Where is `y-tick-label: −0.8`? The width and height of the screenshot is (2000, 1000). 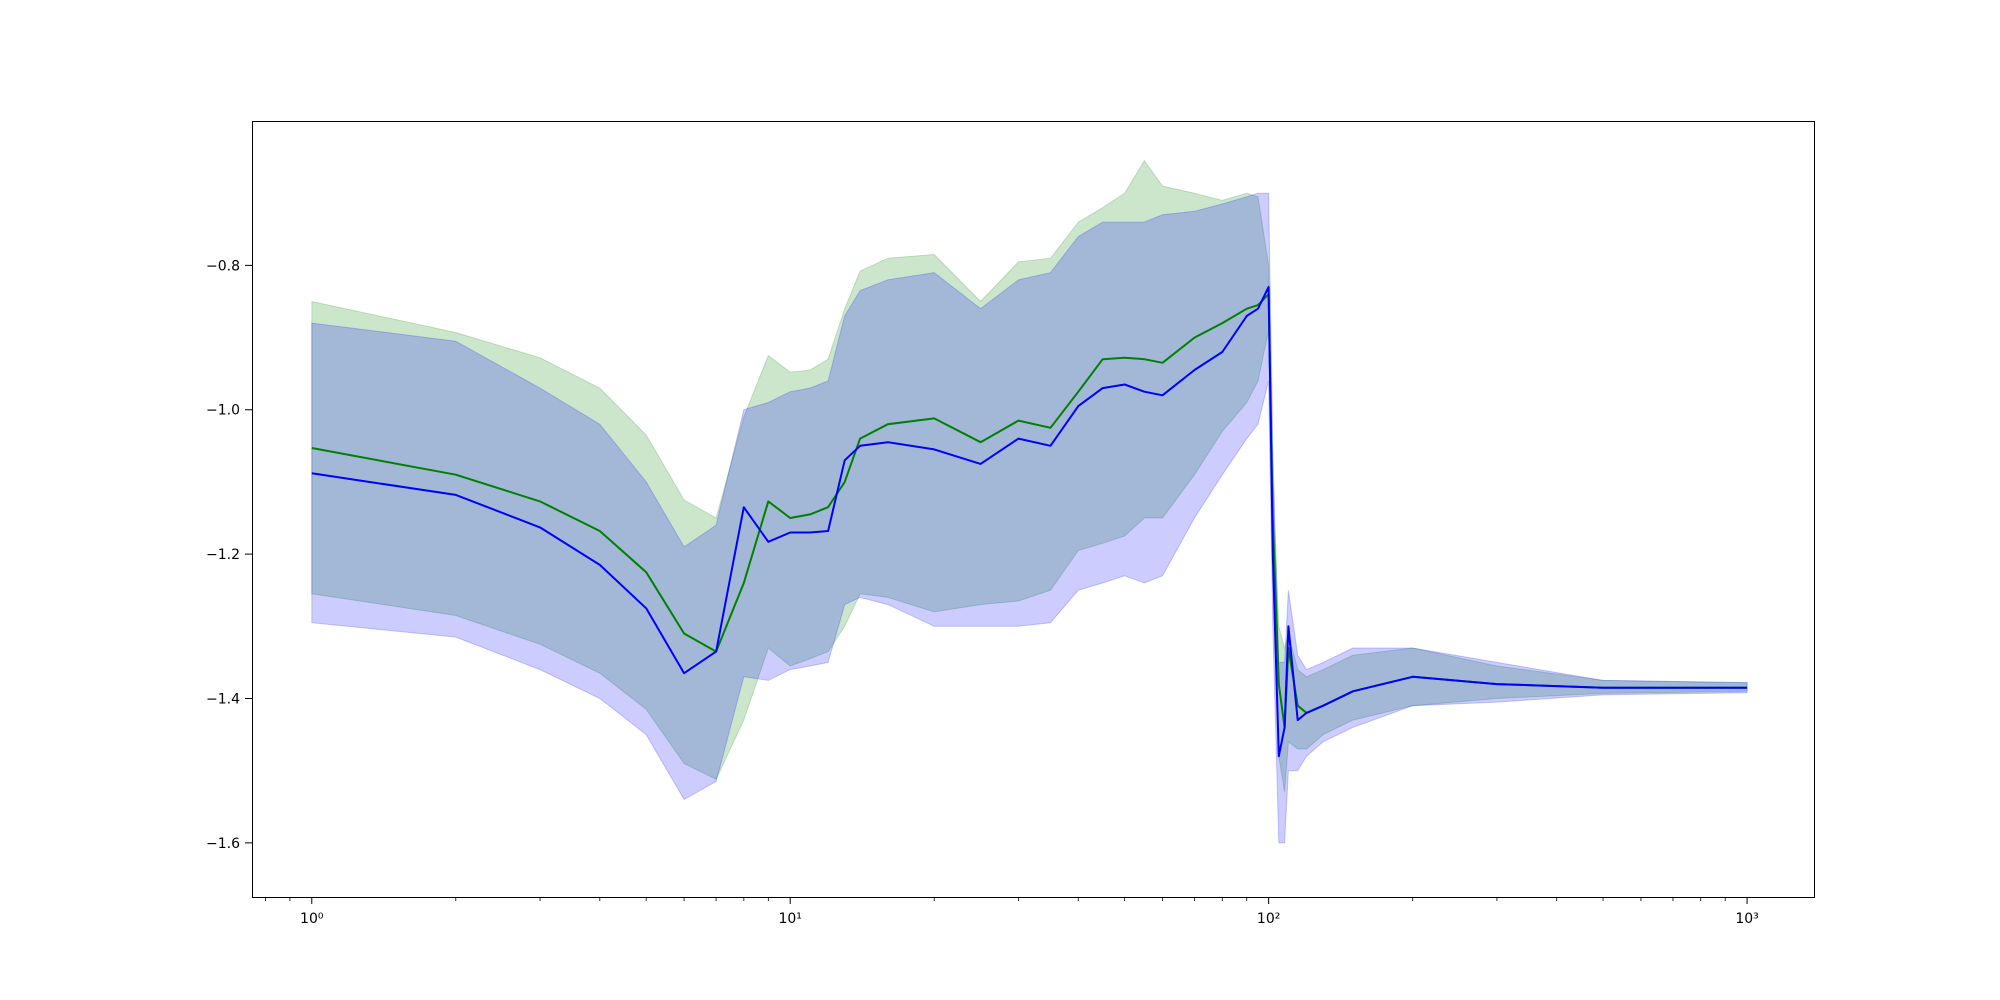
y-tick-label: −0.8 is located at coordinates (223, 266).